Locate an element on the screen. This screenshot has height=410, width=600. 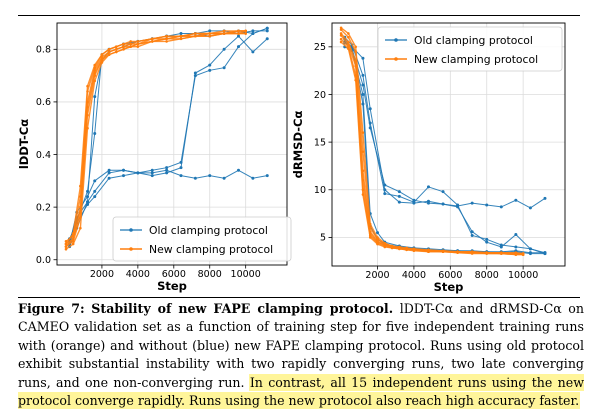
x-tick-label: 8000 is located at coordinates (487, 275).